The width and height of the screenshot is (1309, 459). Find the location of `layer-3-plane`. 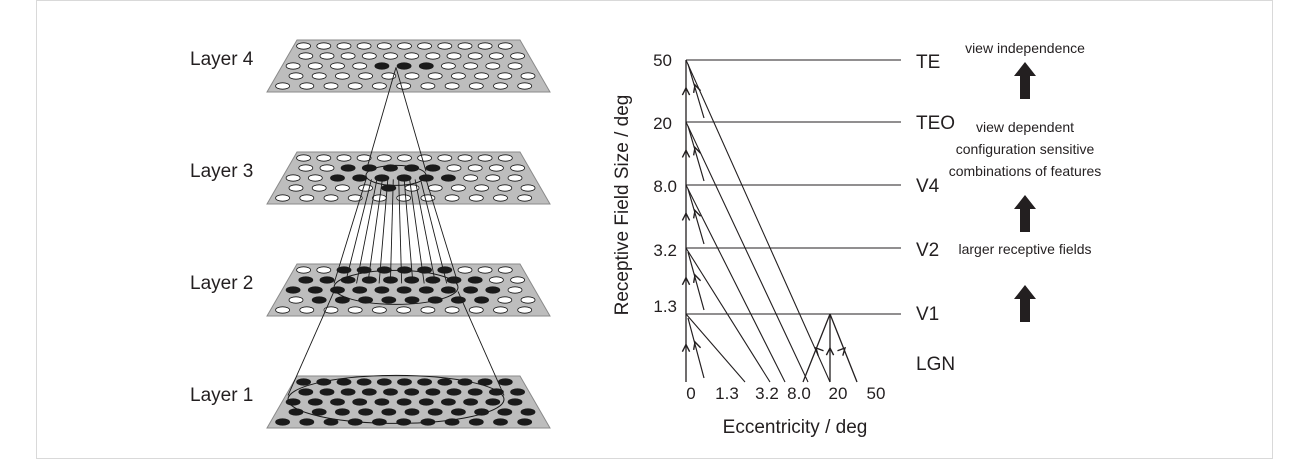

layer-3-plane is located at coordinates (408, 178).